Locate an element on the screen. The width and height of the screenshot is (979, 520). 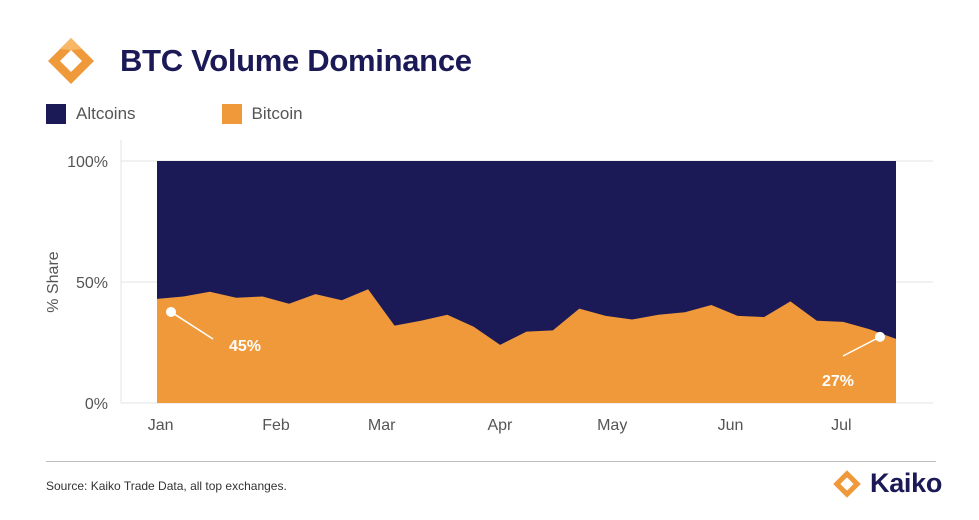
x-tick-label: Mar is located at coordinates (382, 425).